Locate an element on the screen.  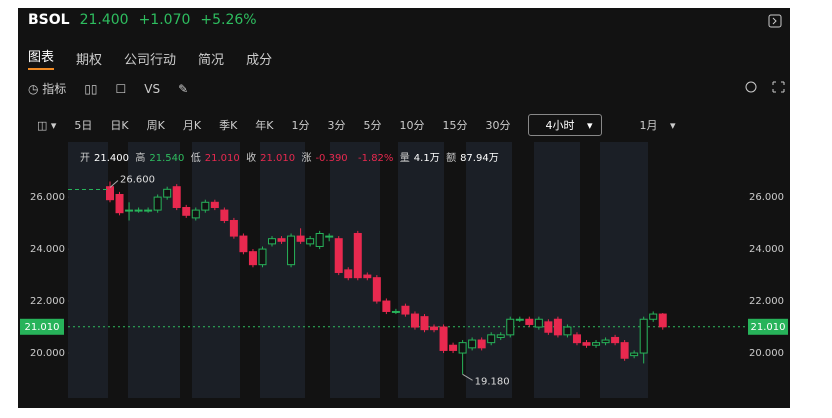
high-label: 26.600 is located at coordinates (137, 180).